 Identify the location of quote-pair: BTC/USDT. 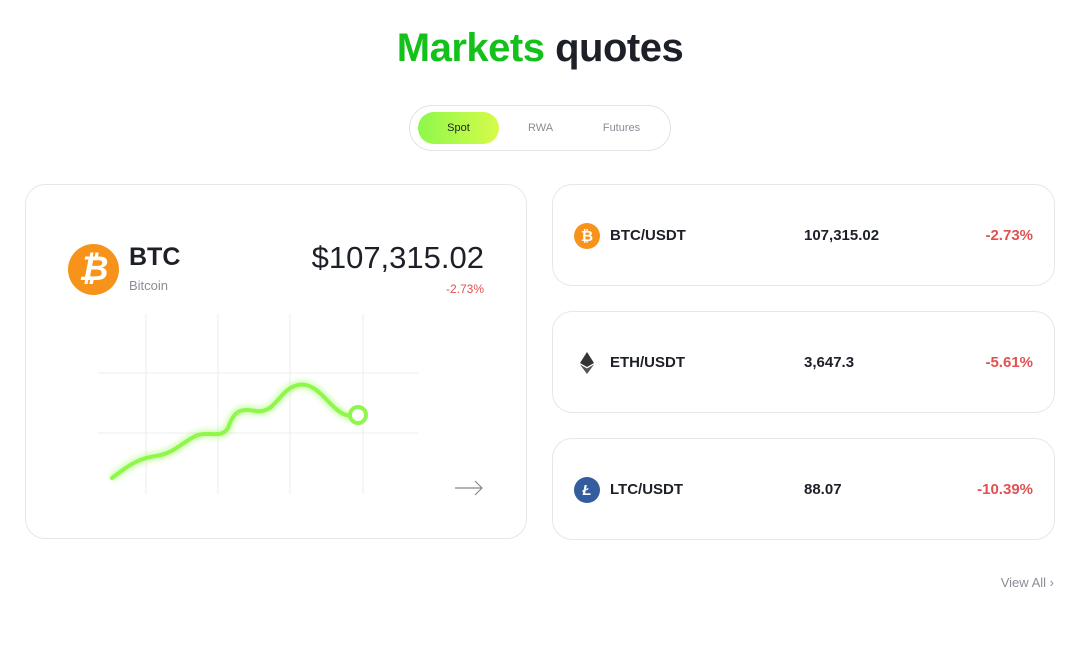
(648, 235).